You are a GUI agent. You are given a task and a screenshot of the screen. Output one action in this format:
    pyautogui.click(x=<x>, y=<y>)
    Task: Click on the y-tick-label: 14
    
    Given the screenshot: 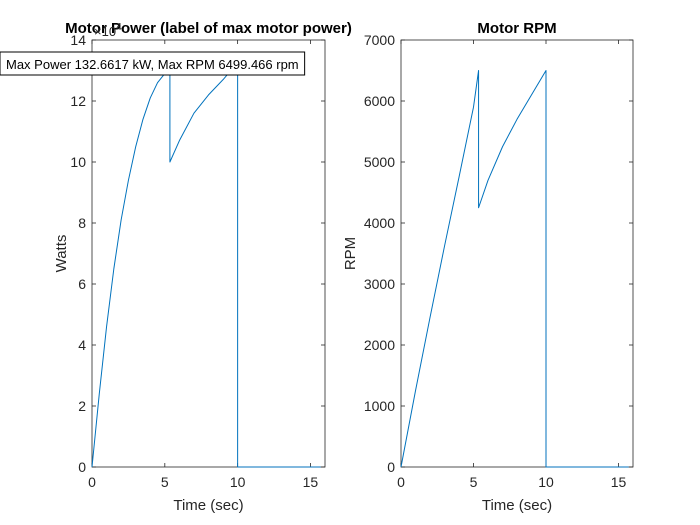 What is the action you would take?
    pyautogui.click(x=78, y=40)
    